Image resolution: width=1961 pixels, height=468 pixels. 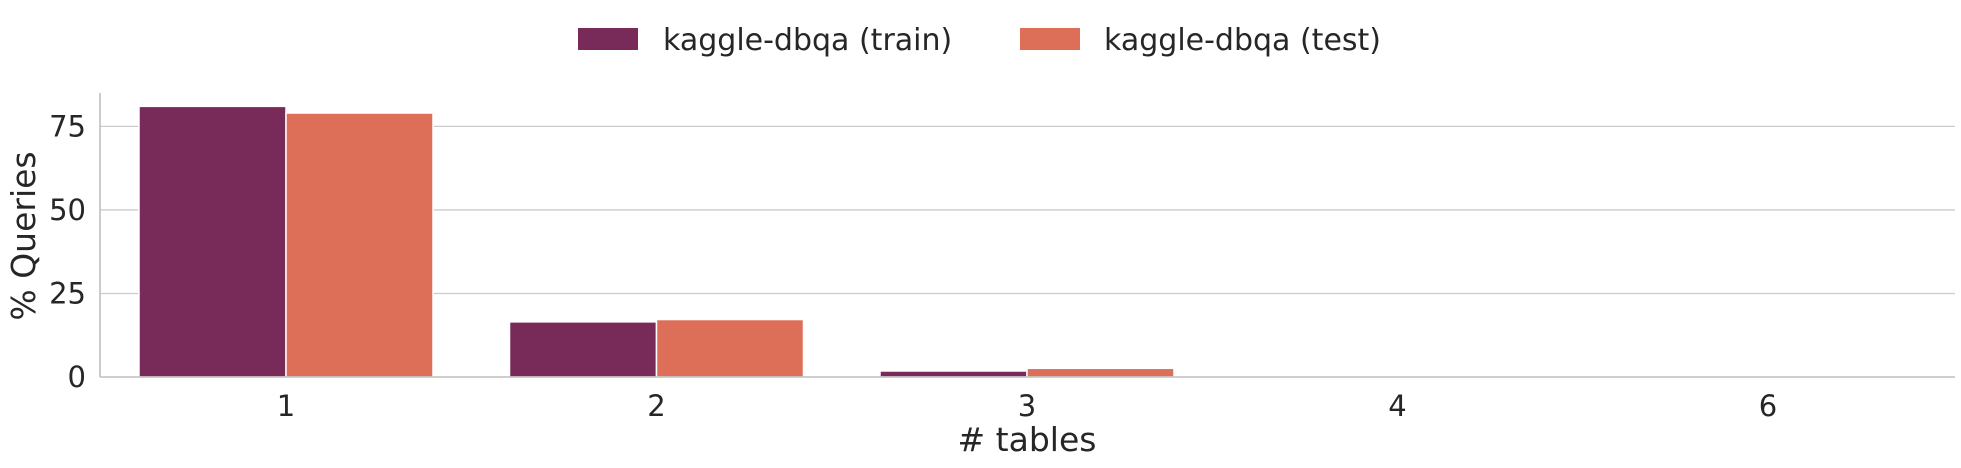 What do you see at coordinates (1768, 406) in the screenshot?
I see `x-tick-label-6: 6` at bounding box center [1768, 406].